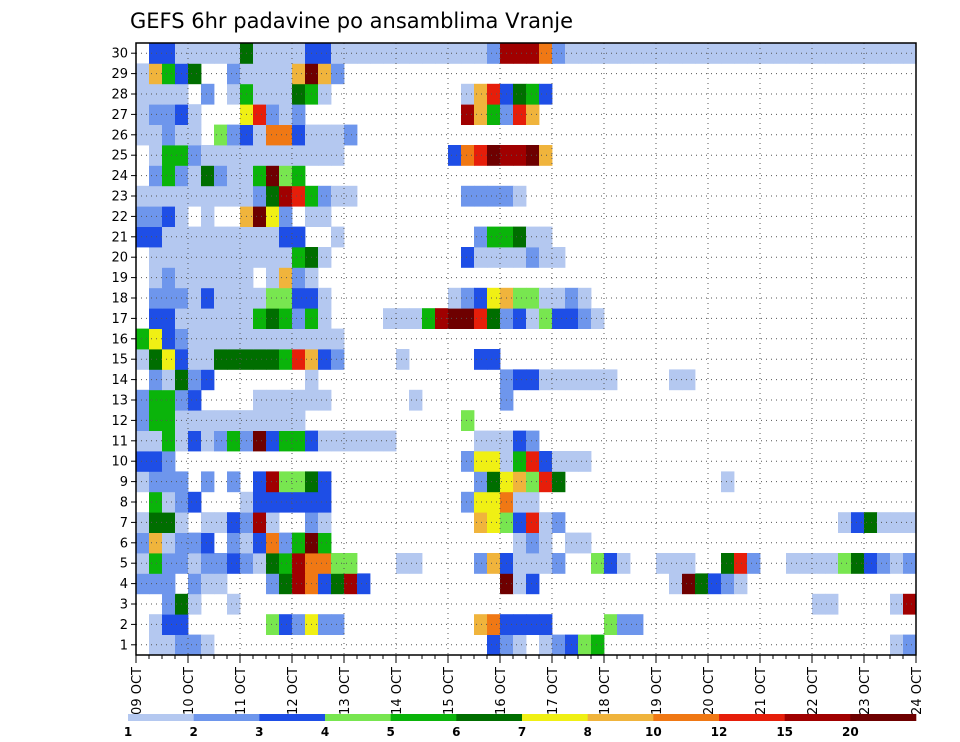 This screenshot has width=960, height=742. What do you see at coordinates (119, 115) in the screenshot?
I see `y-tick-label: 27` at bounding box center [119, 115].